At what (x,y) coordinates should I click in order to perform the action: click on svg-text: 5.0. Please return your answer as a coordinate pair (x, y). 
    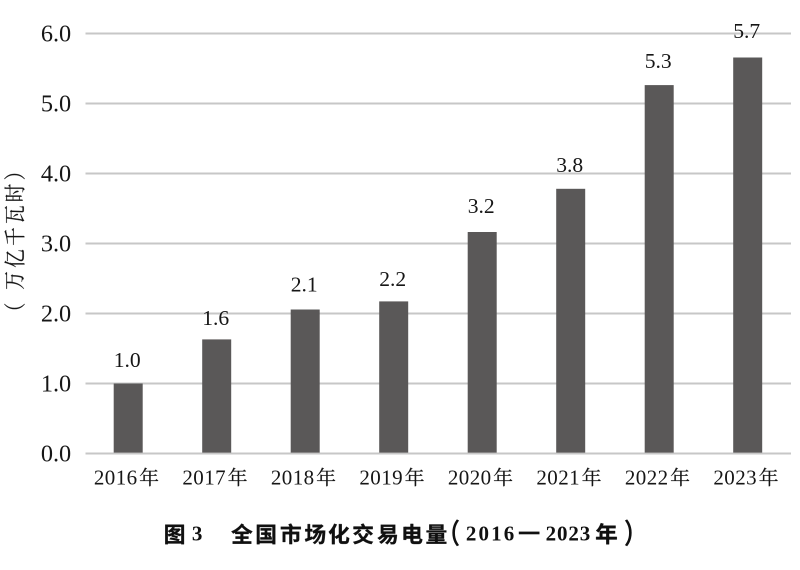
    Looking at the image, I should click on (56, 103).